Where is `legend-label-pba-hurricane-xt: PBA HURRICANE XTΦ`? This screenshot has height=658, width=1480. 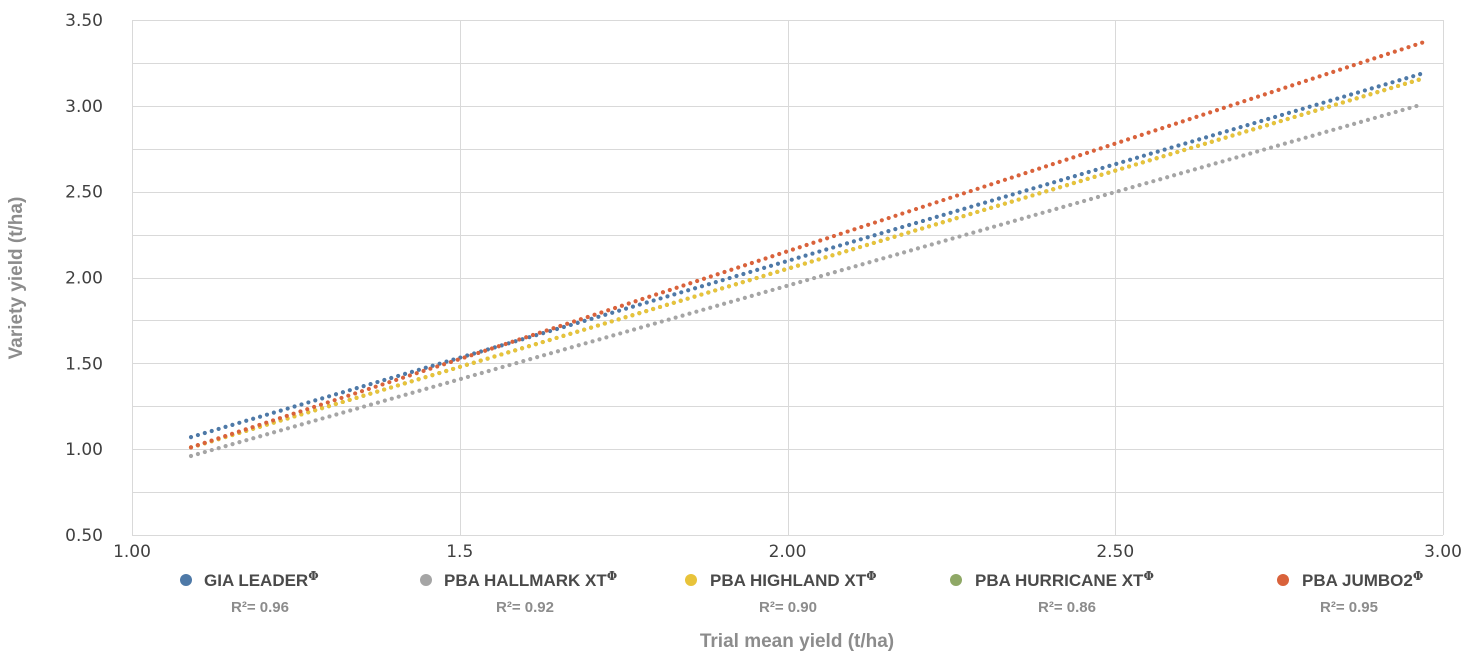
legend-label-pba-hurricane-xt: PBA HURRICANE XTΦ is located at coordinates (1064, 579).